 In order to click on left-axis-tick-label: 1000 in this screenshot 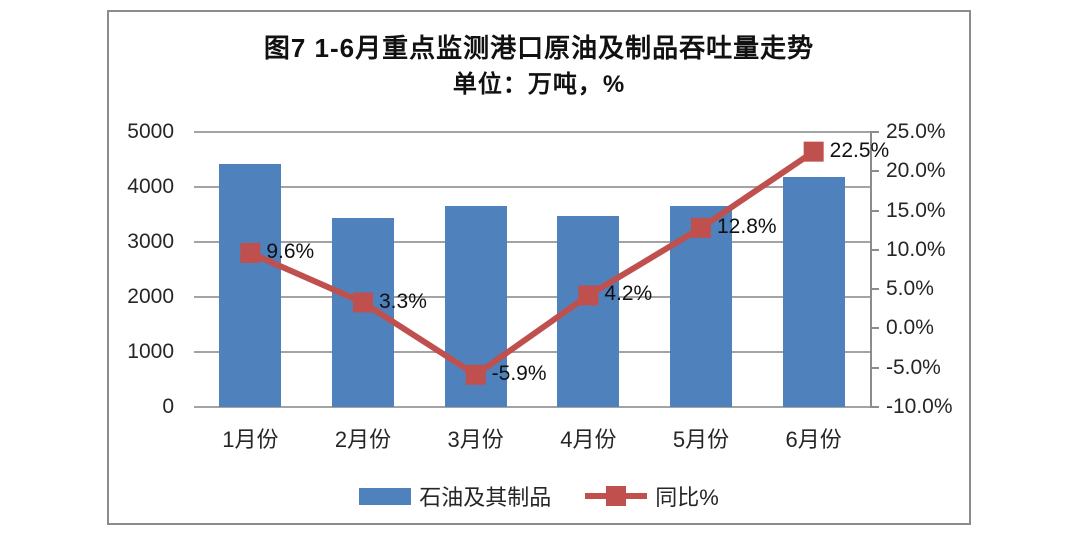, I will do `click(150, 351)`.